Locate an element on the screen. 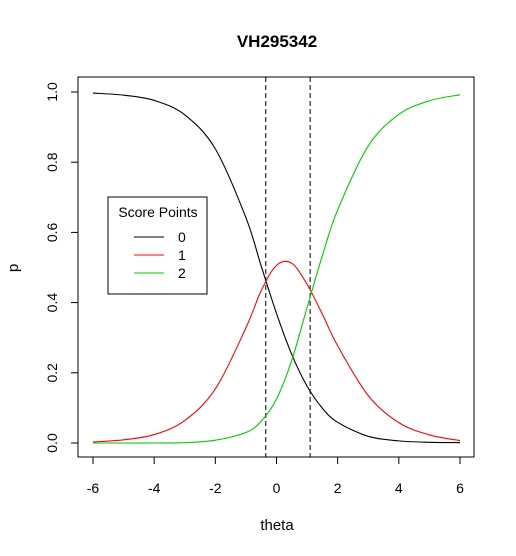 This screenshot has width=516, height=556. y-axis: 0.0 0.2 0.4 0.6 0.8 1.0 is located at coordinates (61, 267).